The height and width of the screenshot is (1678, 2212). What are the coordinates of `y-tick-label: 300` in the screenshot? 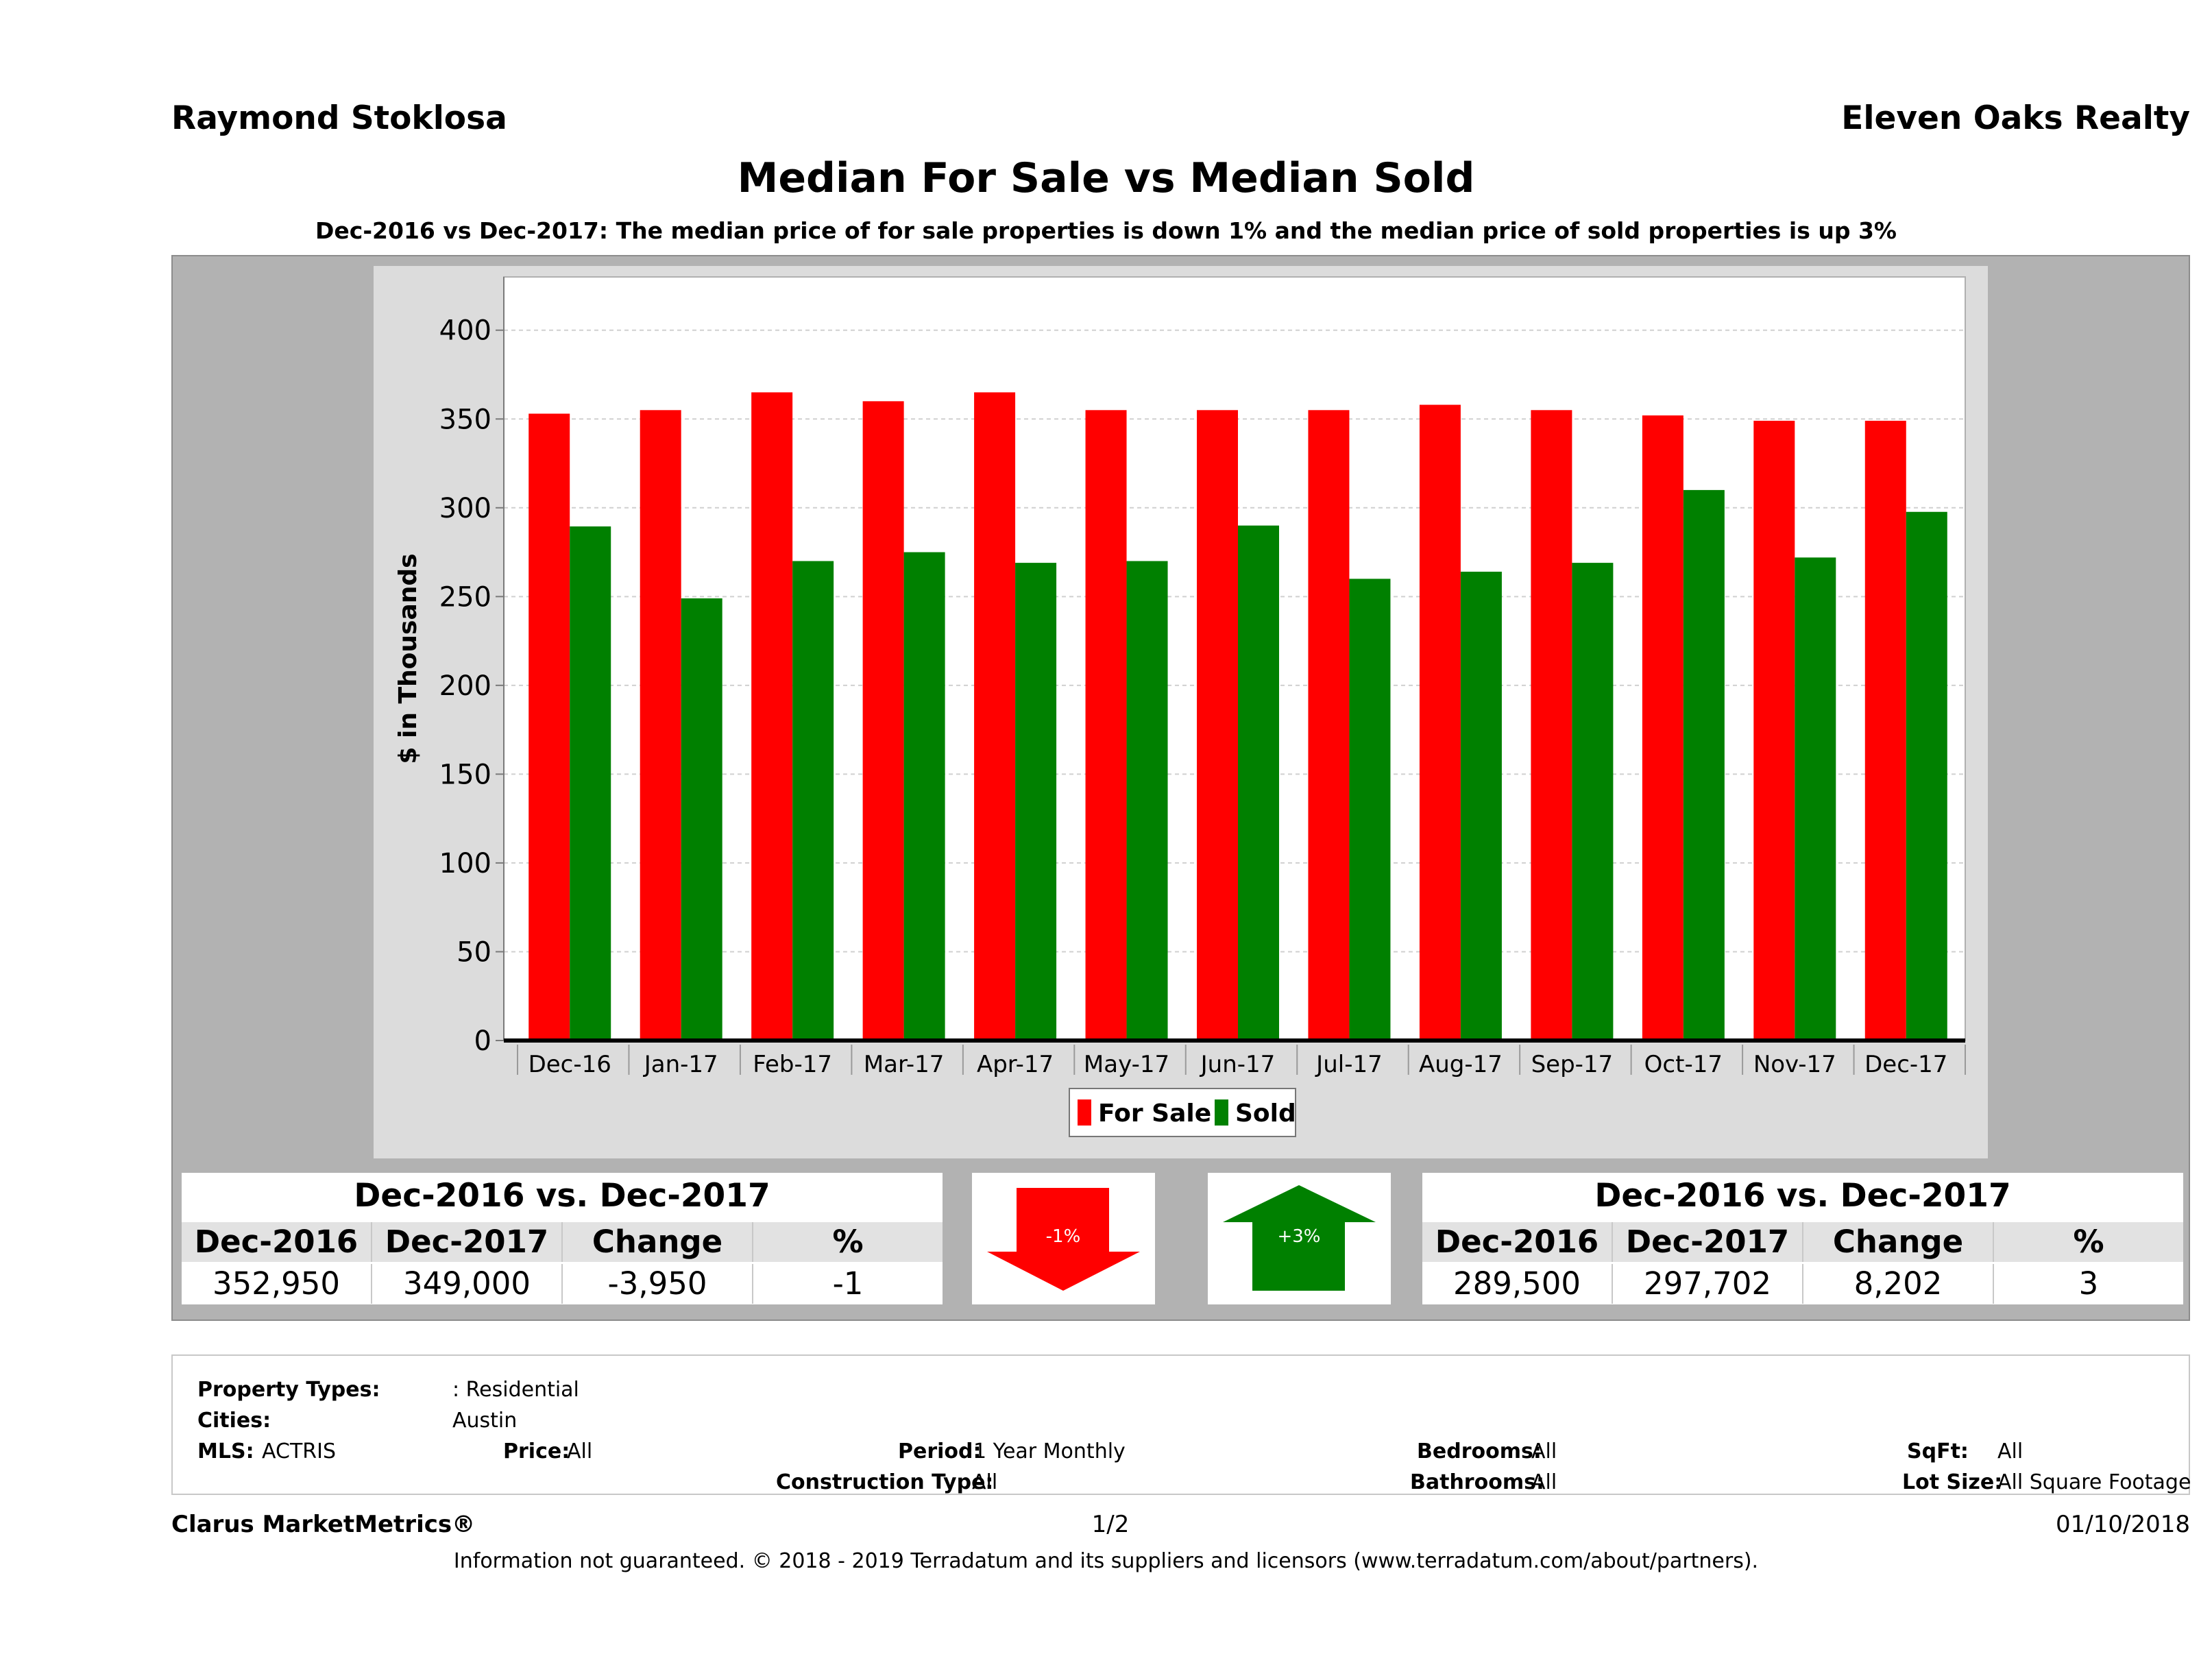 It's located at (465, 508).